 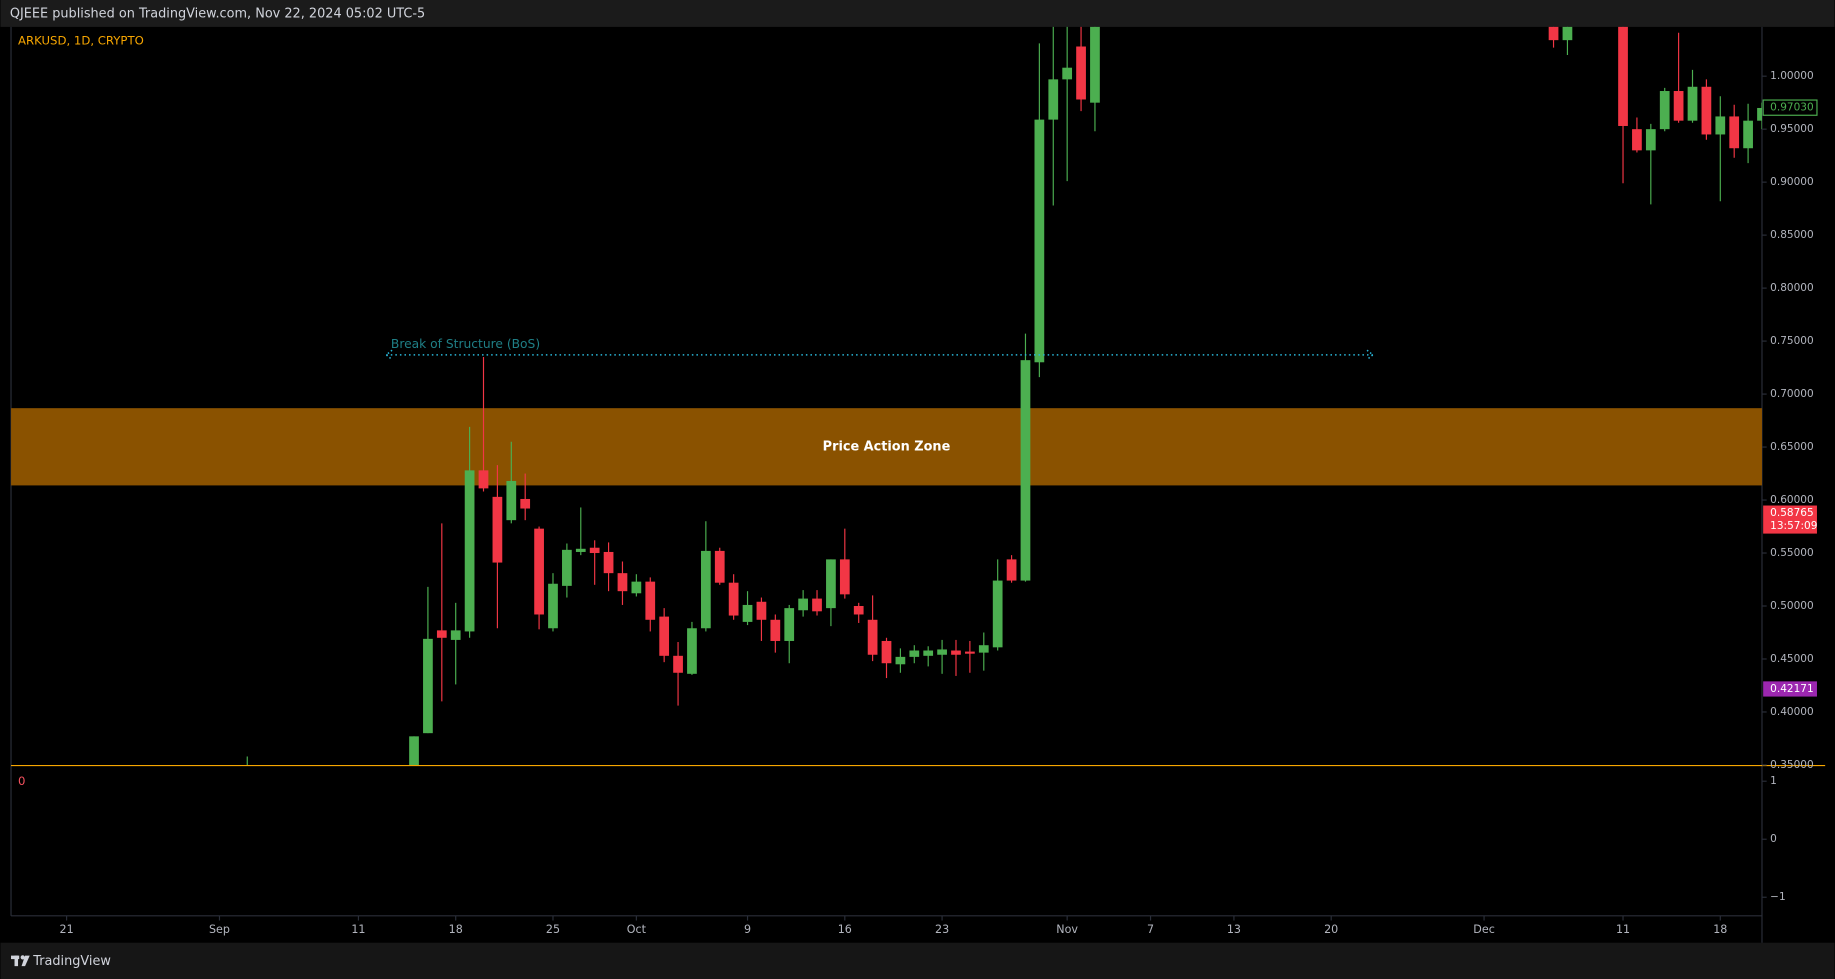 I want to click on x-tick-label: 18, so click(x=456, y=929).